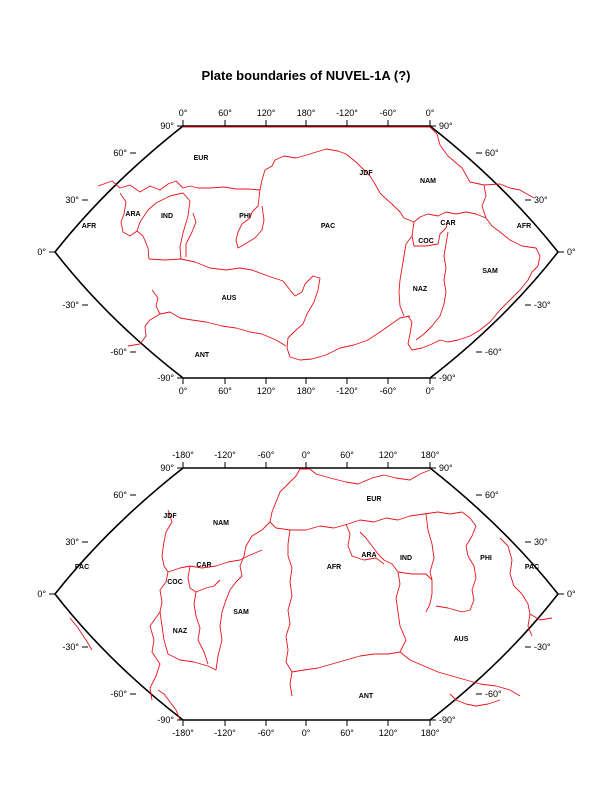 The width and height of the screenshot is (612, 792). What do you see at coordinates (507, 594) in the screenshot?
I see `map-bottom-lat-labels-right: 90° 60° 30° 0° -30° -60° -90°` at bounding box center [507, 594].